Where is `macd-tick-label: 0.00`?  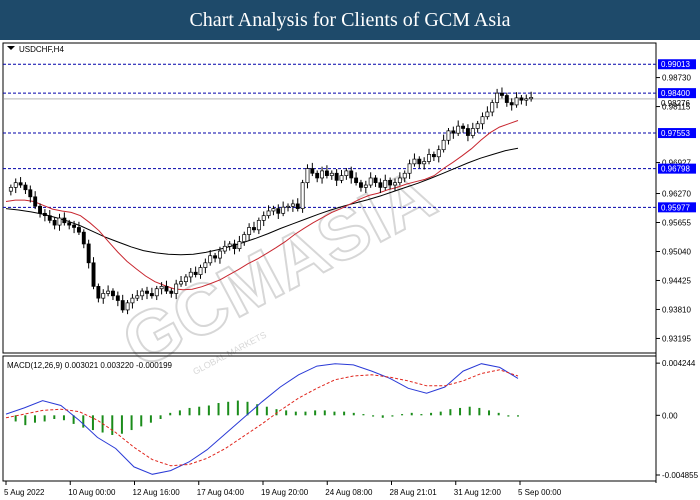
macd-tick-label: 0.00 is located at coordinates (670, 415).